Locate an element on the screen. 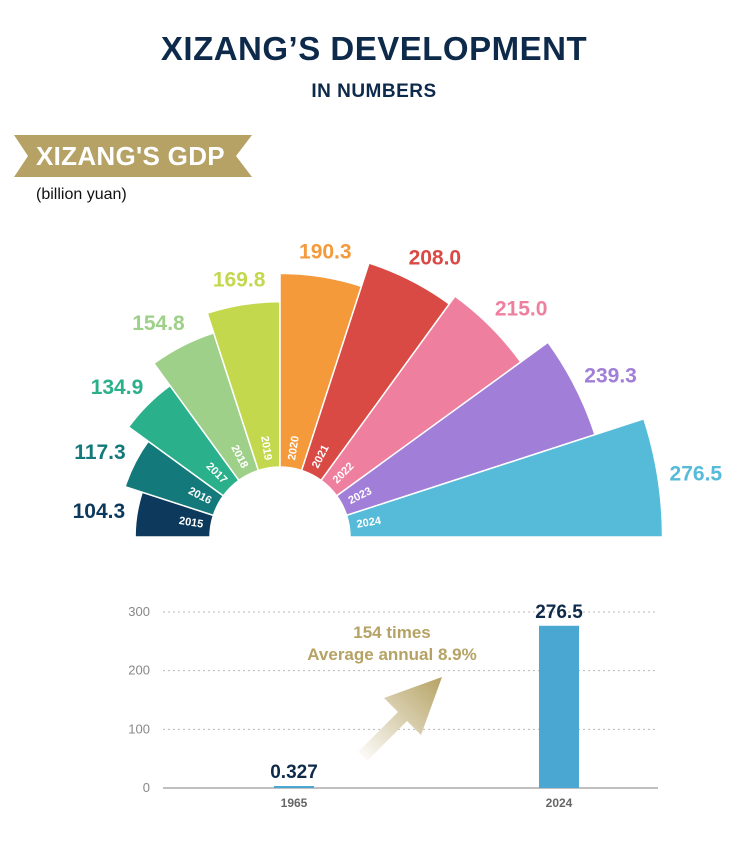  fan-year-label-2015: 2015 is located at coordinates (191, 523).